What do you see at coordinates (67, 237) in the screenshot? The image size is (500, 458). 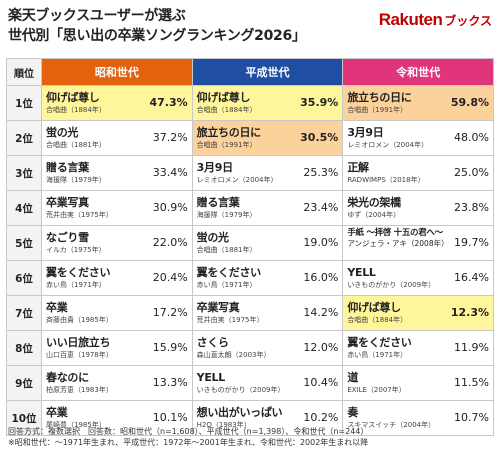 I see `song-title: なごり雪` at bounding box center [67, 237].